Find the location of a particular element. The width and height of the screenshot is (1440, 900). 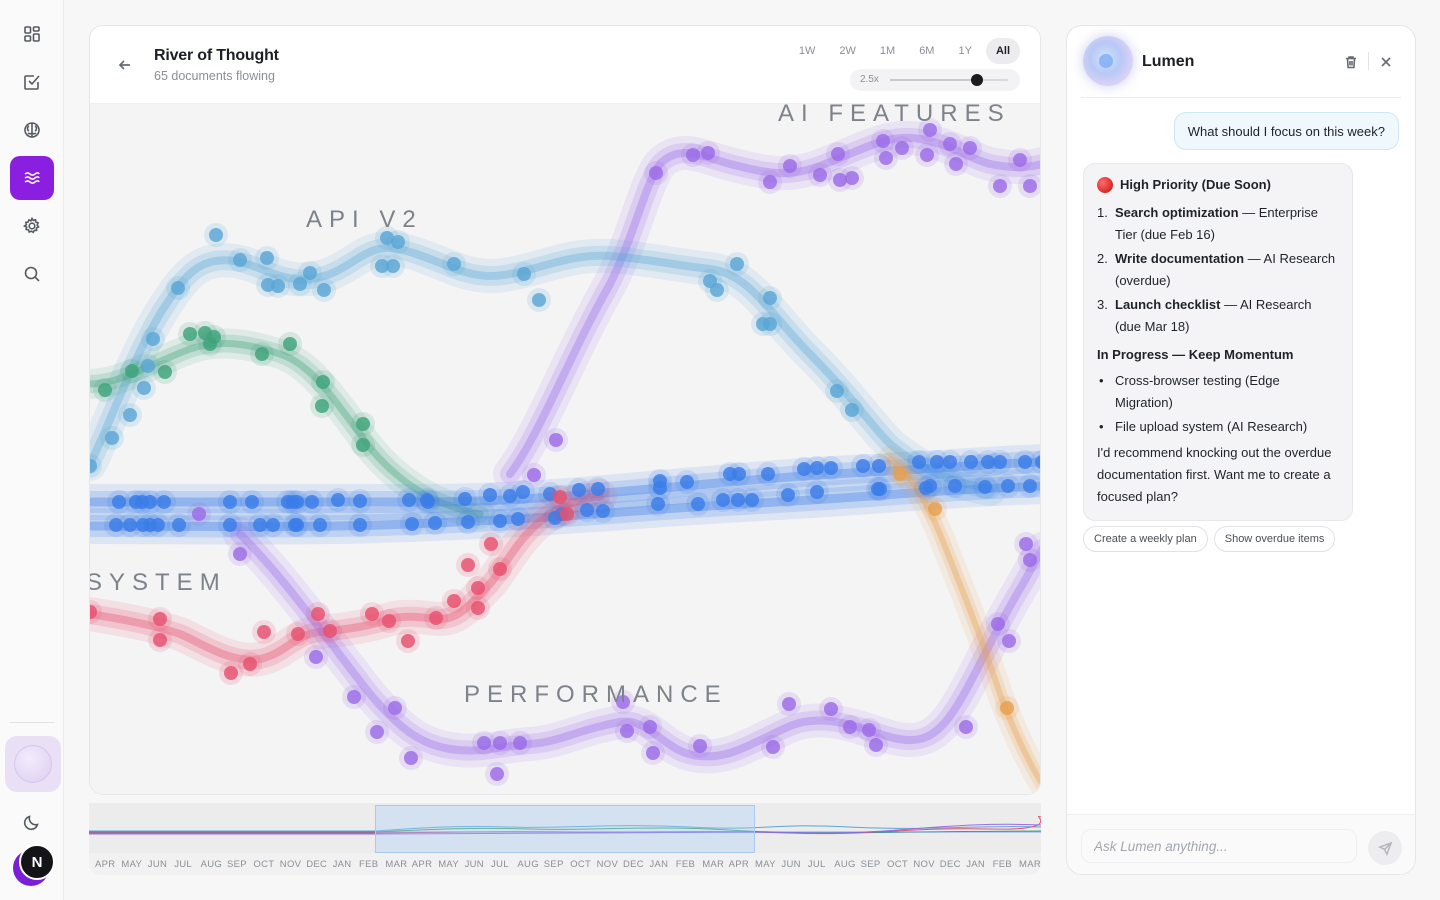

range-6m-button: 6M is located at coordinates (927, 51).